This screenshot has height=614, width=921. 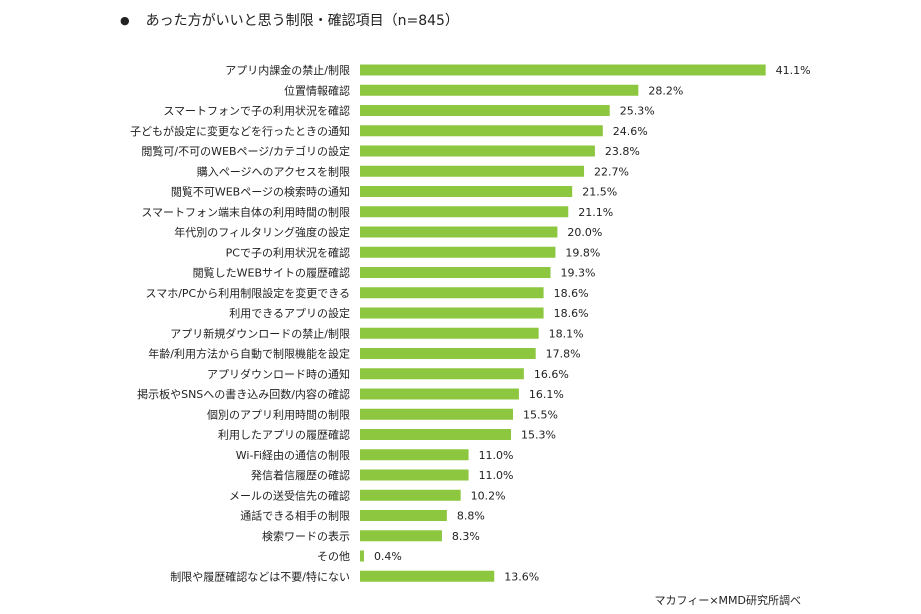 I want to click on category-label: 購入ページへのアクセスを制限, so click(x=273, y=171).